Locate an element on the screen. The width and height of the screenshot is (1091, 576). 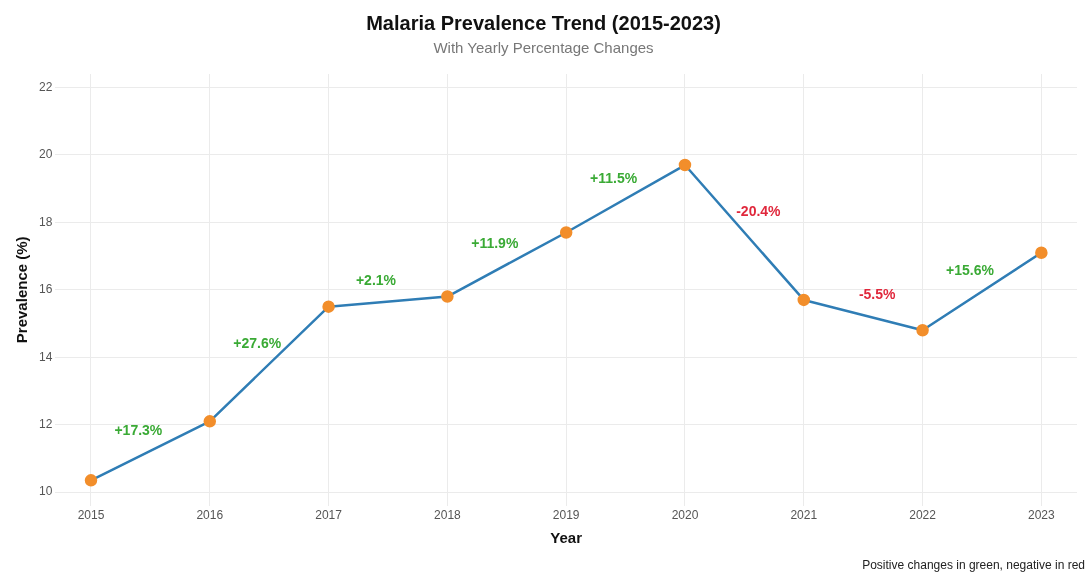
annotation: +17.3% is located at coordinates (138, 429).